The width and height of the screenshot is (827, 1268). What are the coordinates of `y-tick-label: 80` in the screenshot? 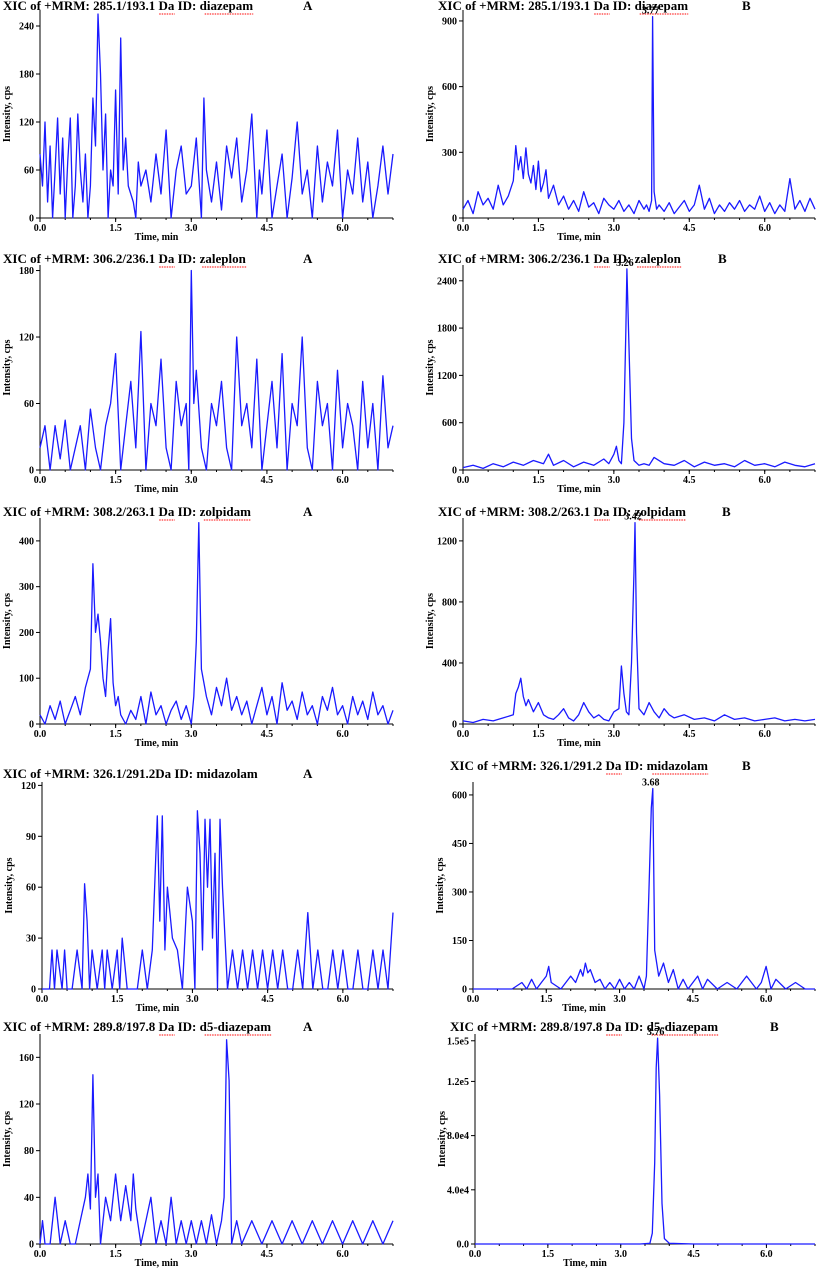 It's located at (29, 1151).